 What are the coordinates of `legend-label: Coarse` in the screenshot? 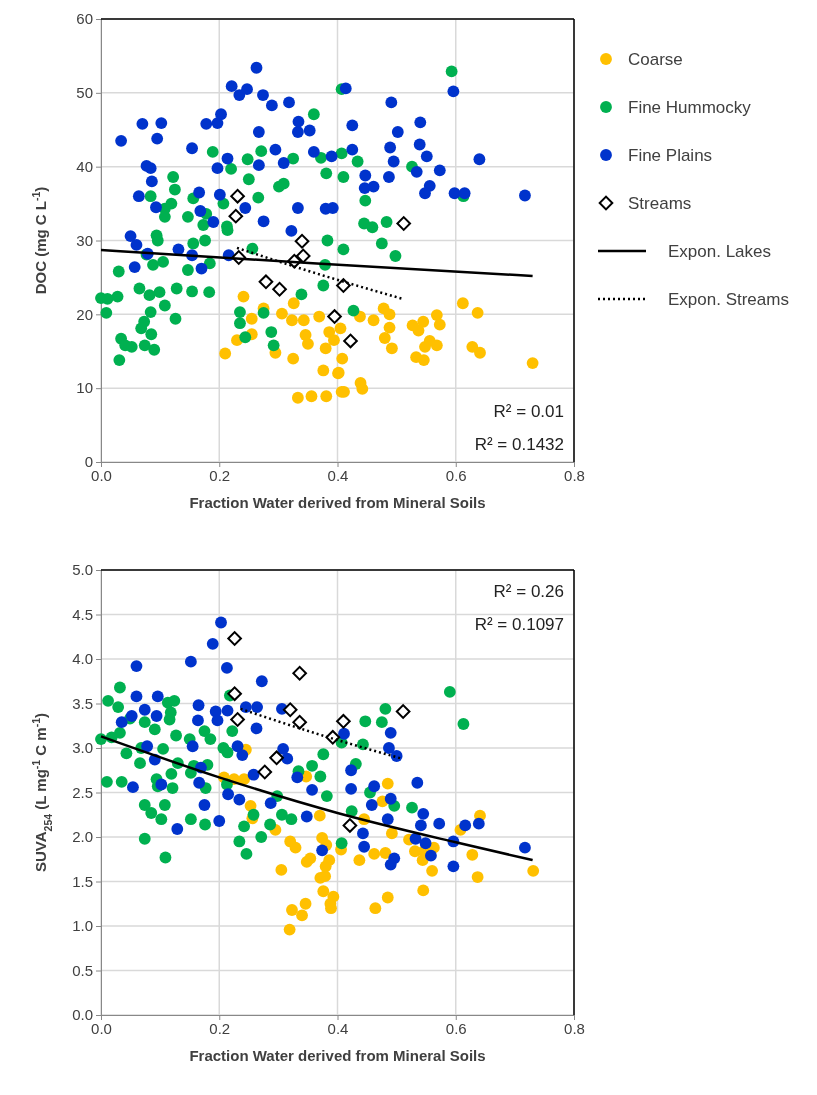 It's located at (655, 59).